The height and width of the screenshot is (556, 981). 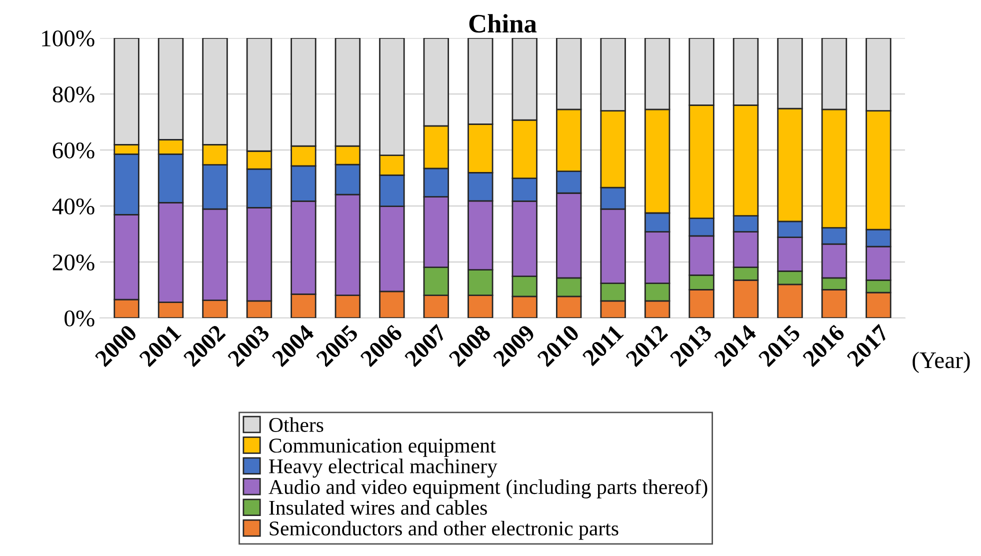 What do you see at coordinates (382, 447) in the screenshot?
I see `legend-label: Communication equipment` at bounding box center [382, 447].